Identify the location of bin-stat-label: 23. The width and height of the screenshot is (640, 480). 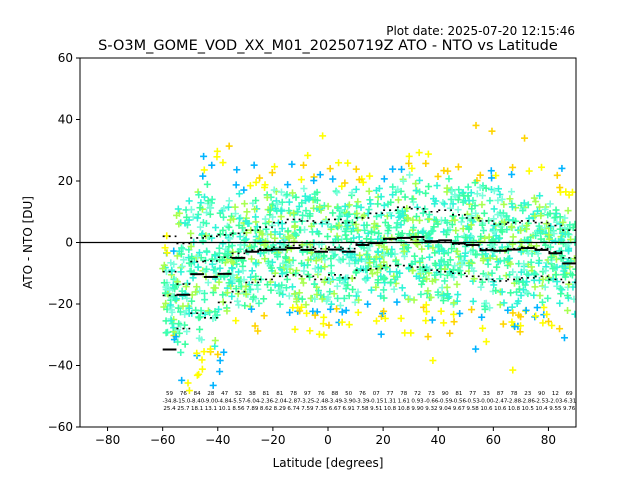
(527, 394).